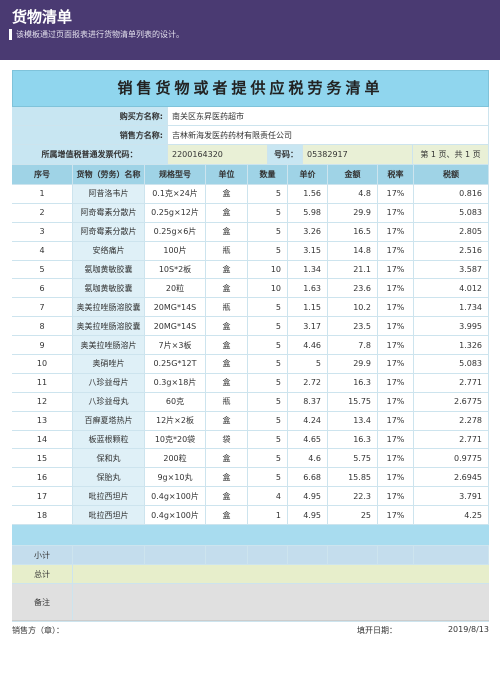  Describe the element at coordinates (268, 269) in the screenshot. I see `item-quantity: 10` at that location.